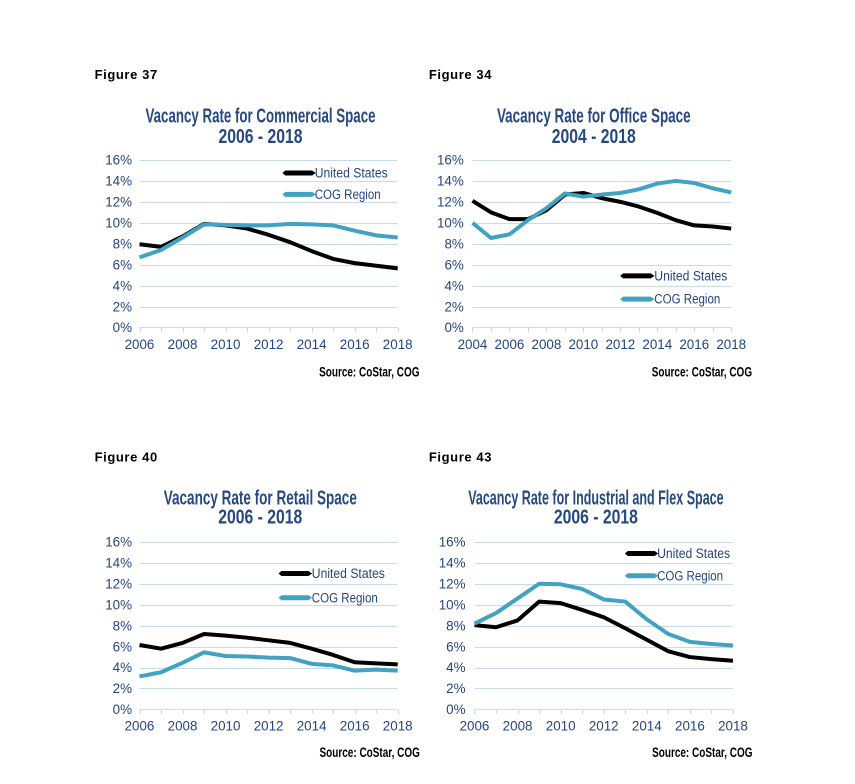 The width and height of the screenshot is (855, 784). I want to click on svg-text: Figure 40, so click(126, 456).